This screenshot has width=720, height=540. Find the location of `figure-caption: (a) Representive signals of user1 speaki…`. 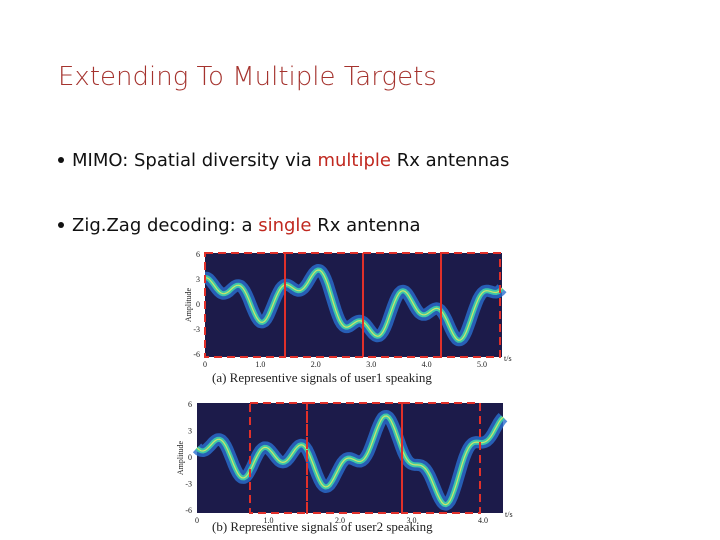

figure-caption: (a) Representive signals of user1 speaki… is located at coordinates (322, 377).